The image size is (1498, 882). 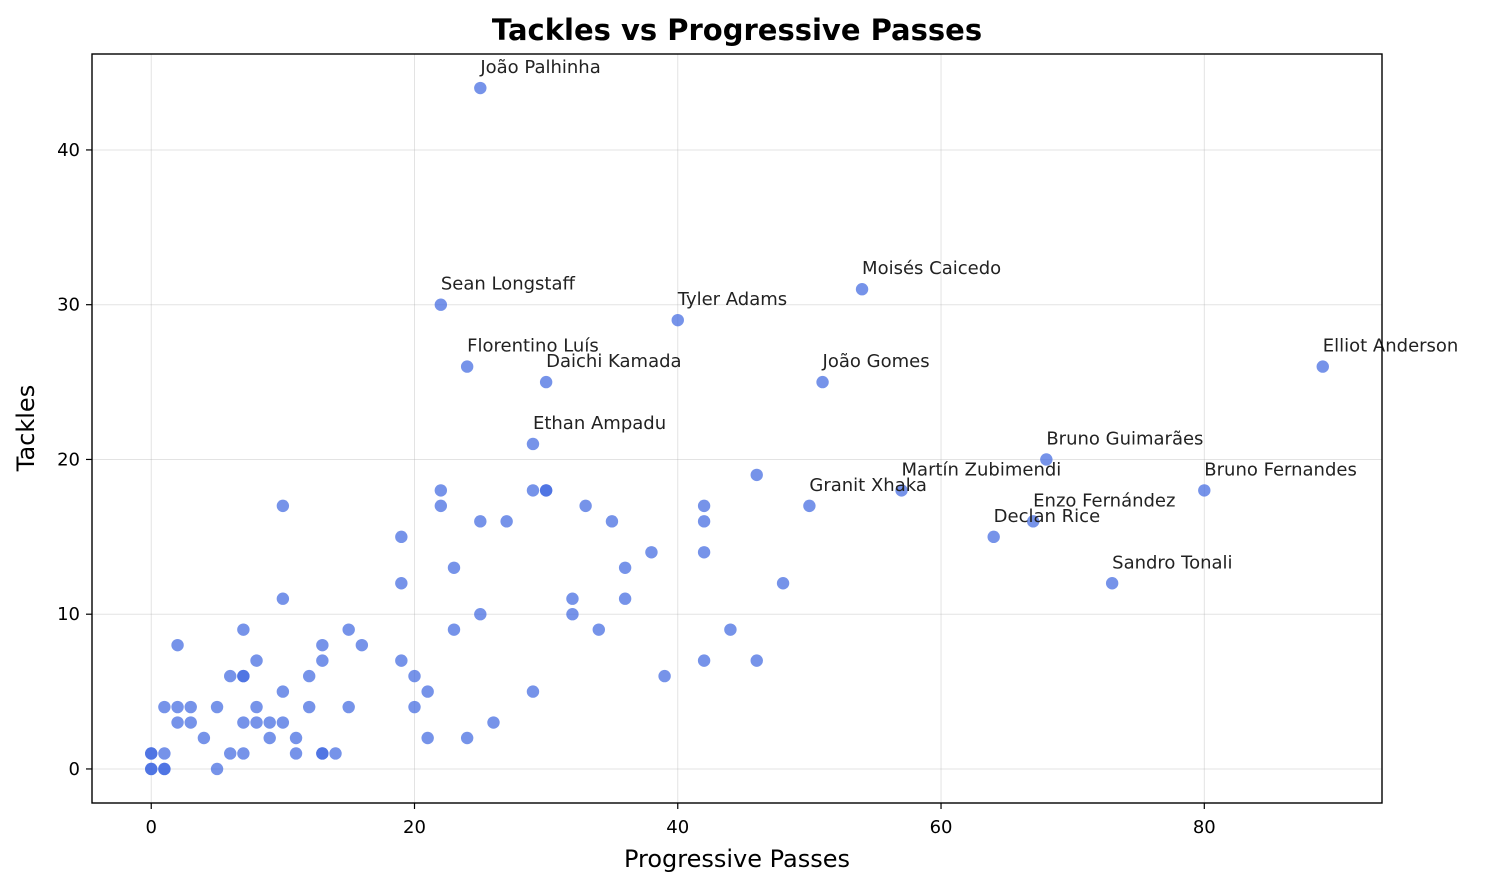 What do you see at coordinates (68, 614) in the screenshot?
I see `y-tick-label: 10` at bounding box center [68, 614].